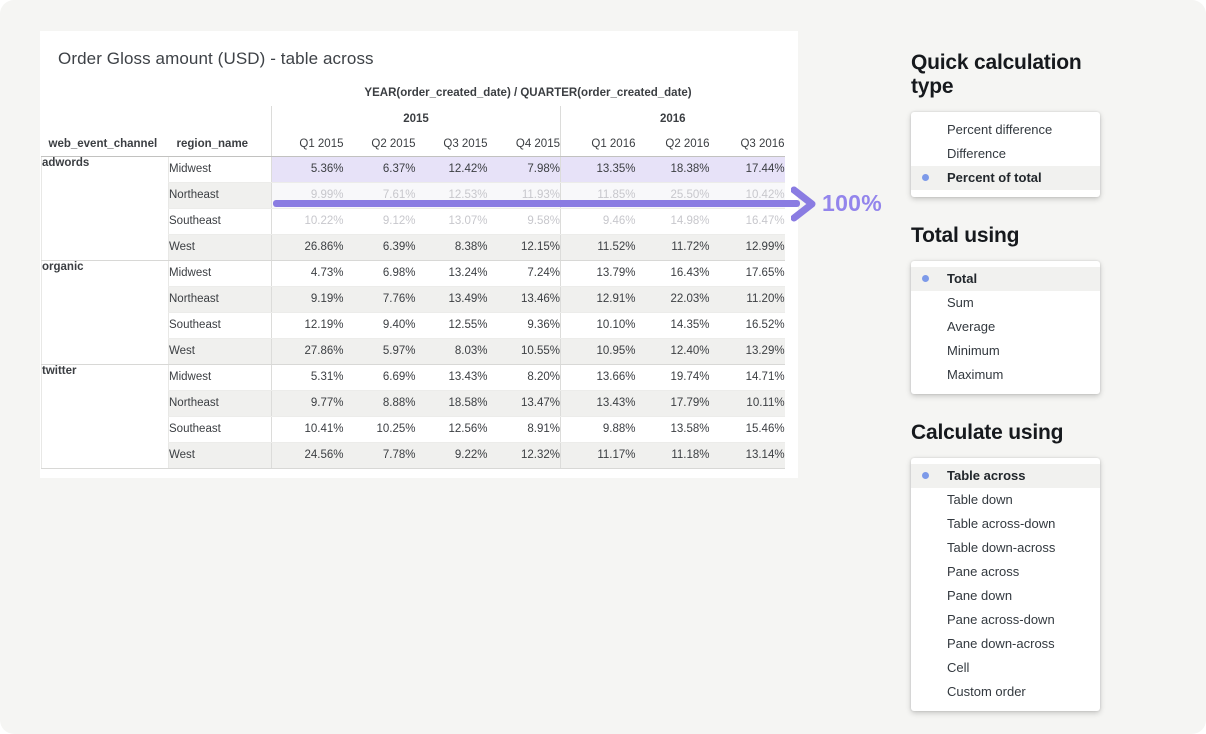 Image resolution: width=1206 pixels, height=734 pixels. Describe the element at coordinates (1005, 154) in the screenshot. I see `panel-item-difference: Difference` at that location.